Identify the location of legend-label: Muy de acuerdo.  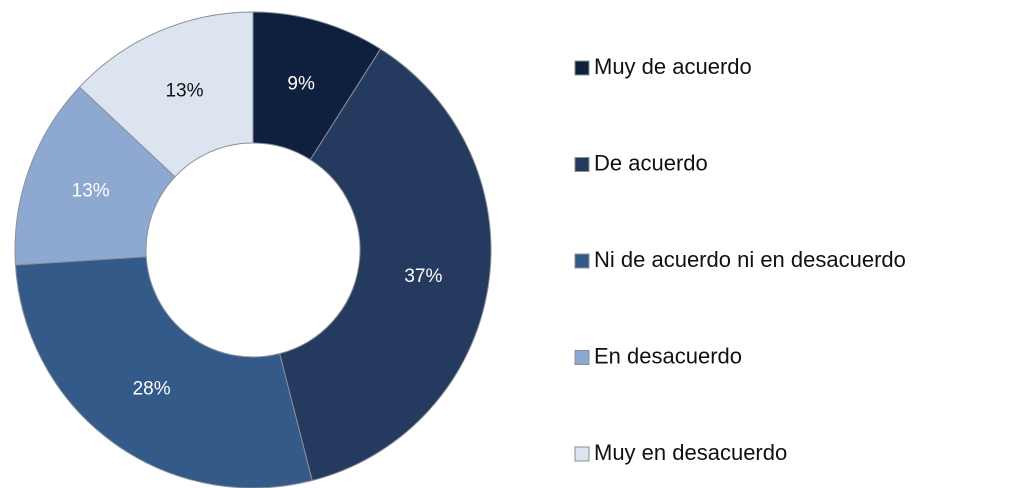
(673, 66).